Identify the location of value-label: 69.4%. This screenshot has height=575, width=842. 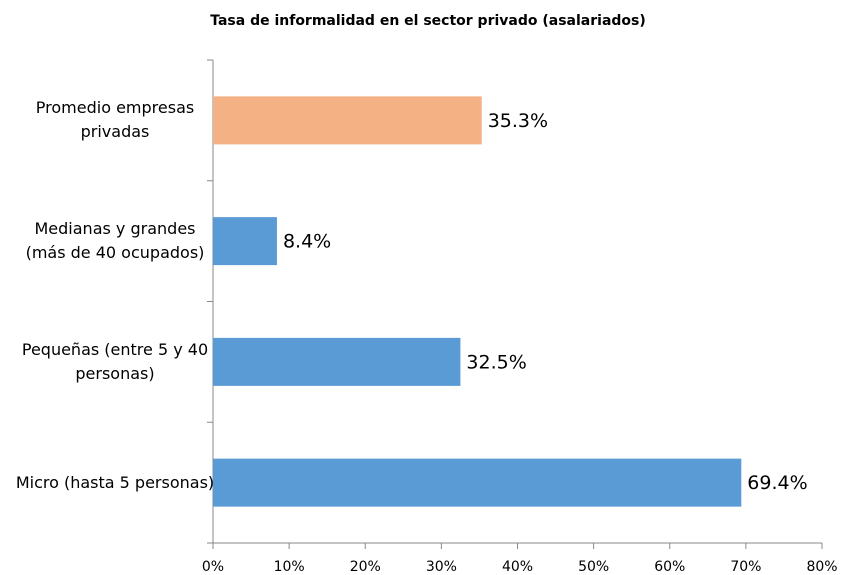
(777, 483).